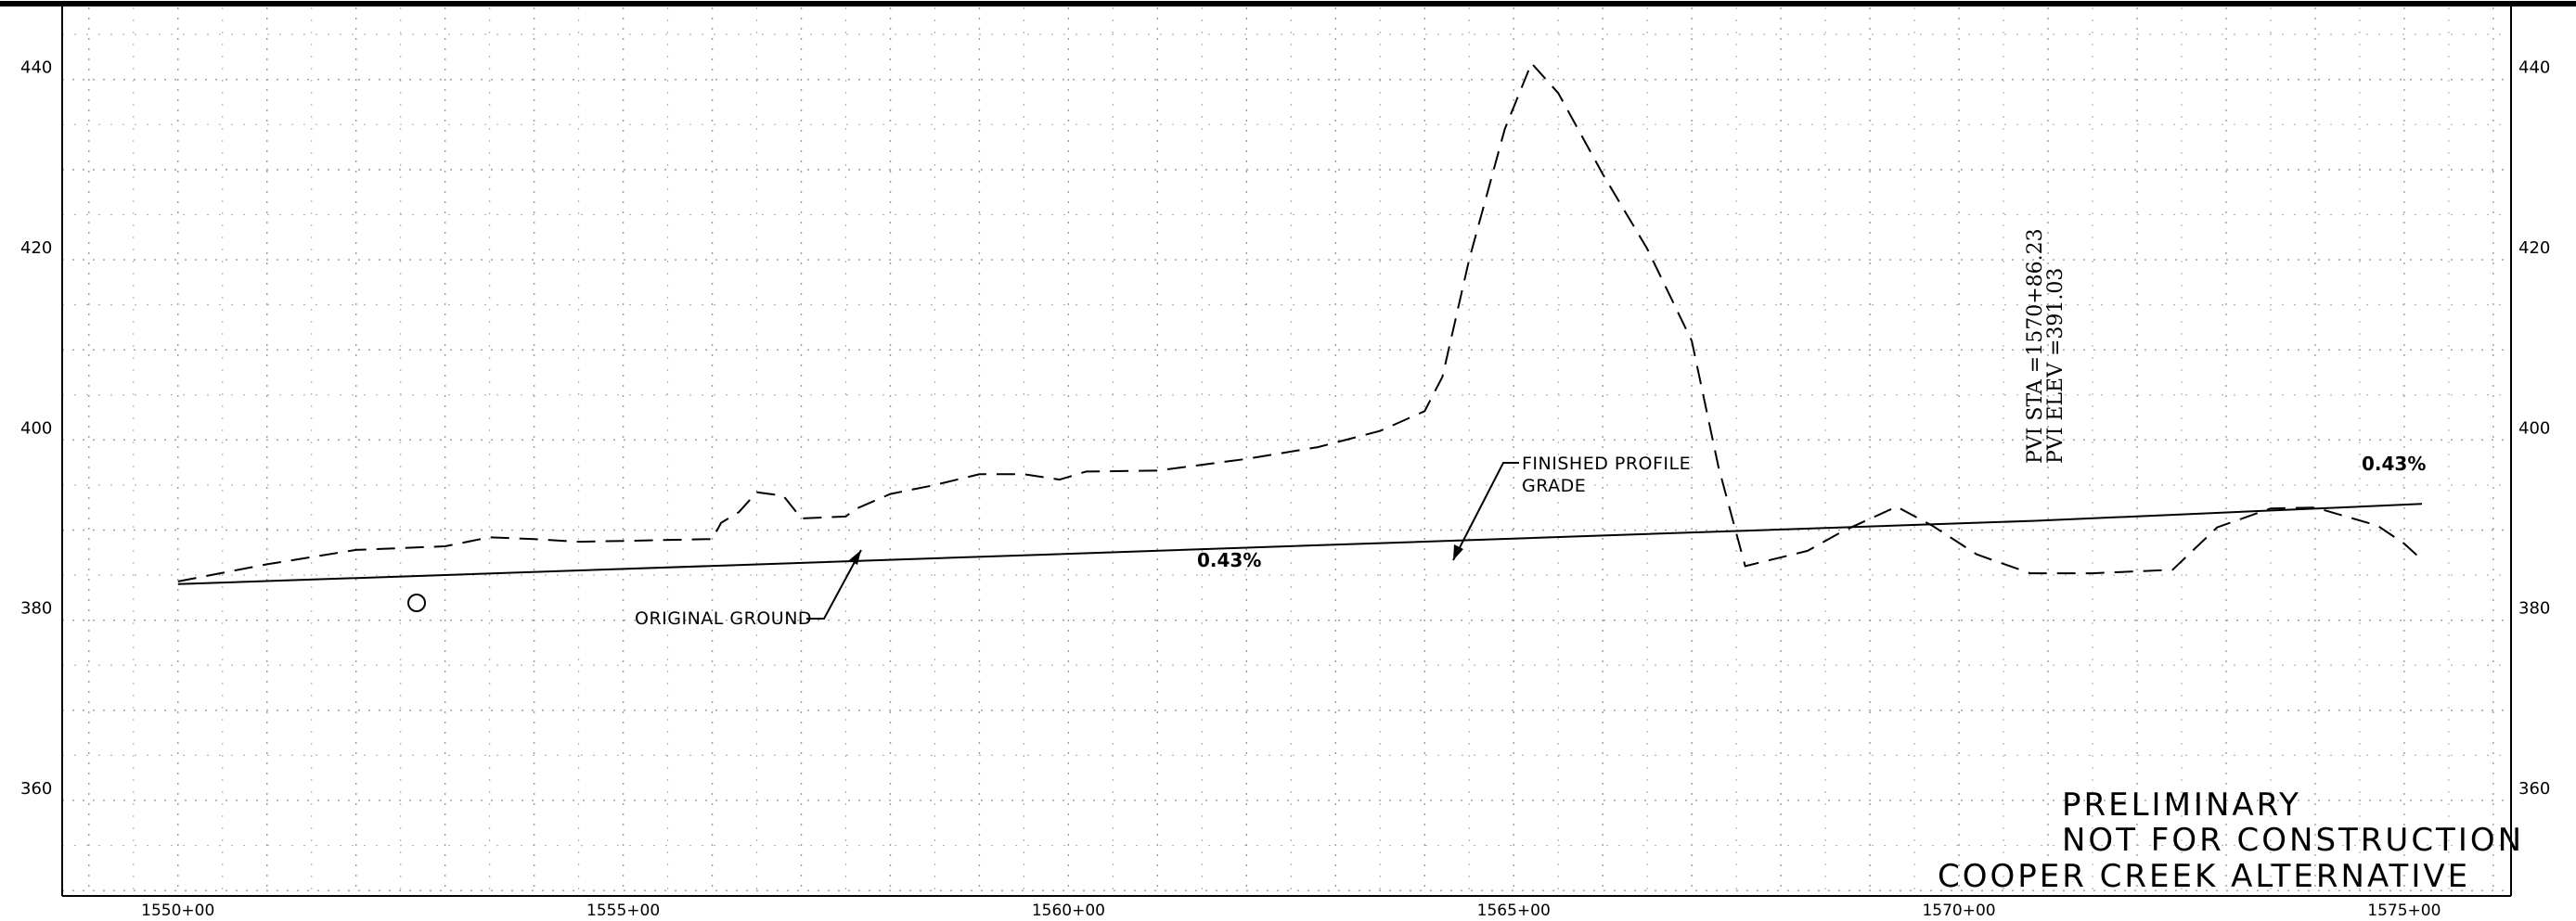 The width and height of the screenshot is (2576, 921). Describe the element at coordinates (36, 609) in the screenshot. I see `elevation-label-380: 380` at that location.